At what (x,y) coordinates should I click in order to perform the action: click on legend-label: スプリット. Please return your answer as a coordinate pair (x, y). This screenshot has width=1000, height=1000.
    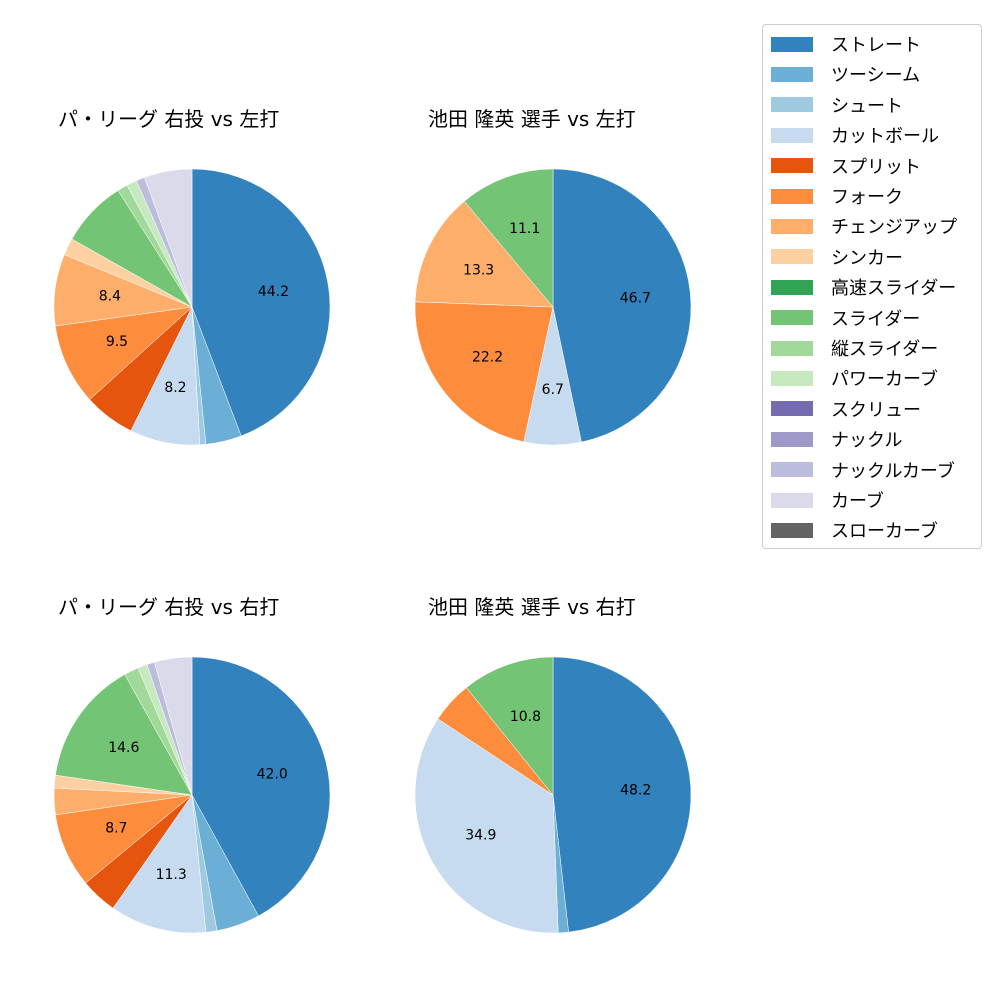
    Looking at the image, I should click on (876, 167).